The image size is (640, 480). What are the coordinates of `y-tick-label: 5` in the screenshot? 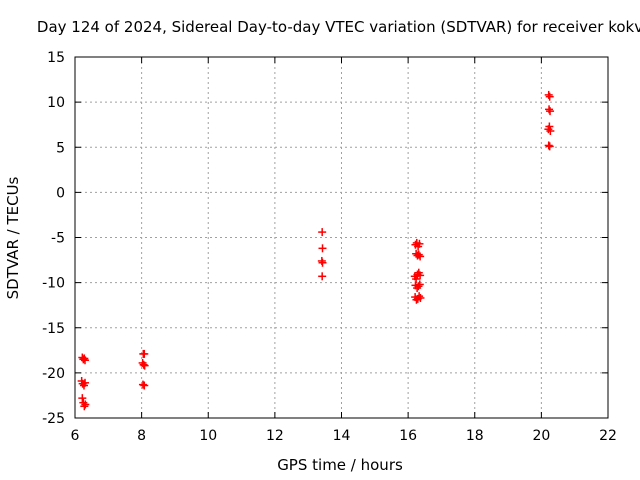 It's located at (60, 148).